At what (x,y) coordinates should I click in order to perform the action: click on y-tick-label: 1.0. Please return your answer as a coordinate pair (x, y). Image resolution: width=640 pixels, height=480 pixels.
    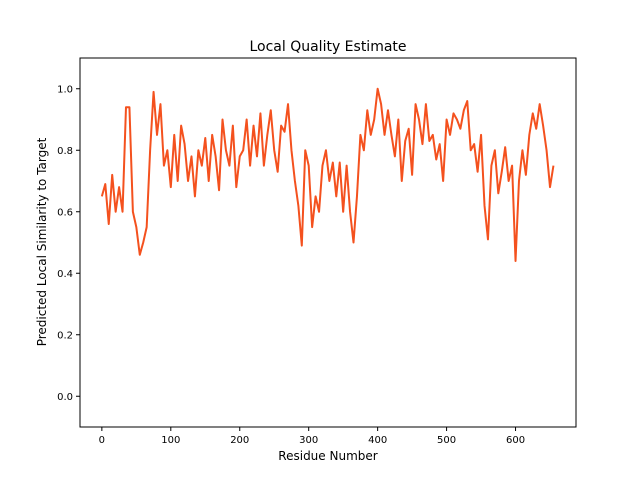
    Looking at the image, I should click on (65, 89).